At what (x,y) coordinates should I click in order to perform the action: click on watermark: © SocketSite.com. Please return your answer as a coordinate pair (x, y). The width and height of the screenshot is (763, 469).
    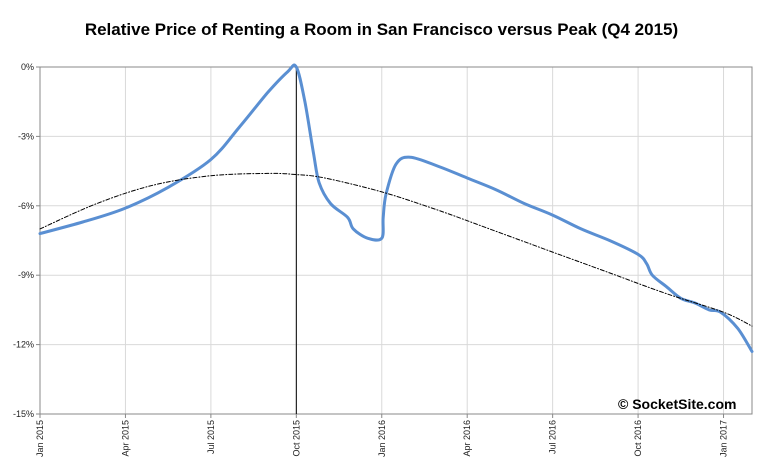
    Looking at the image, I should click on (677, 404).